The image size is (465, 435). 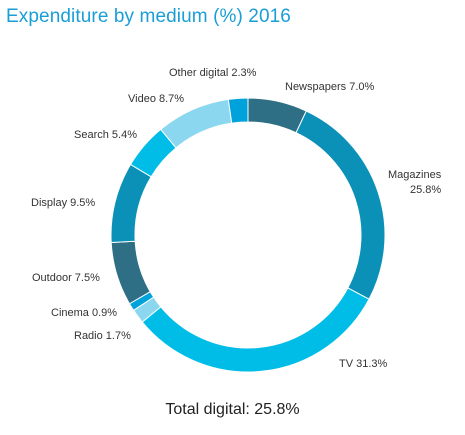 What do you see at coordinates (340, 205) in the screenshot?
I see `slice-magazines` at bounding box center [340, 205].